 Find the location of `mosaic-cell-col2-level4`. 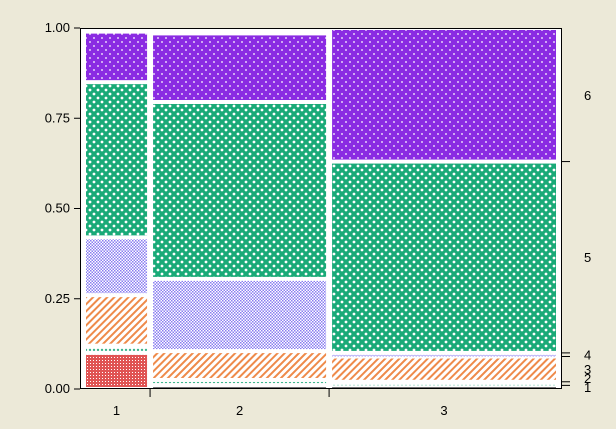

mosaic-cell-col2-level4 is located at coordinates (240, 315).